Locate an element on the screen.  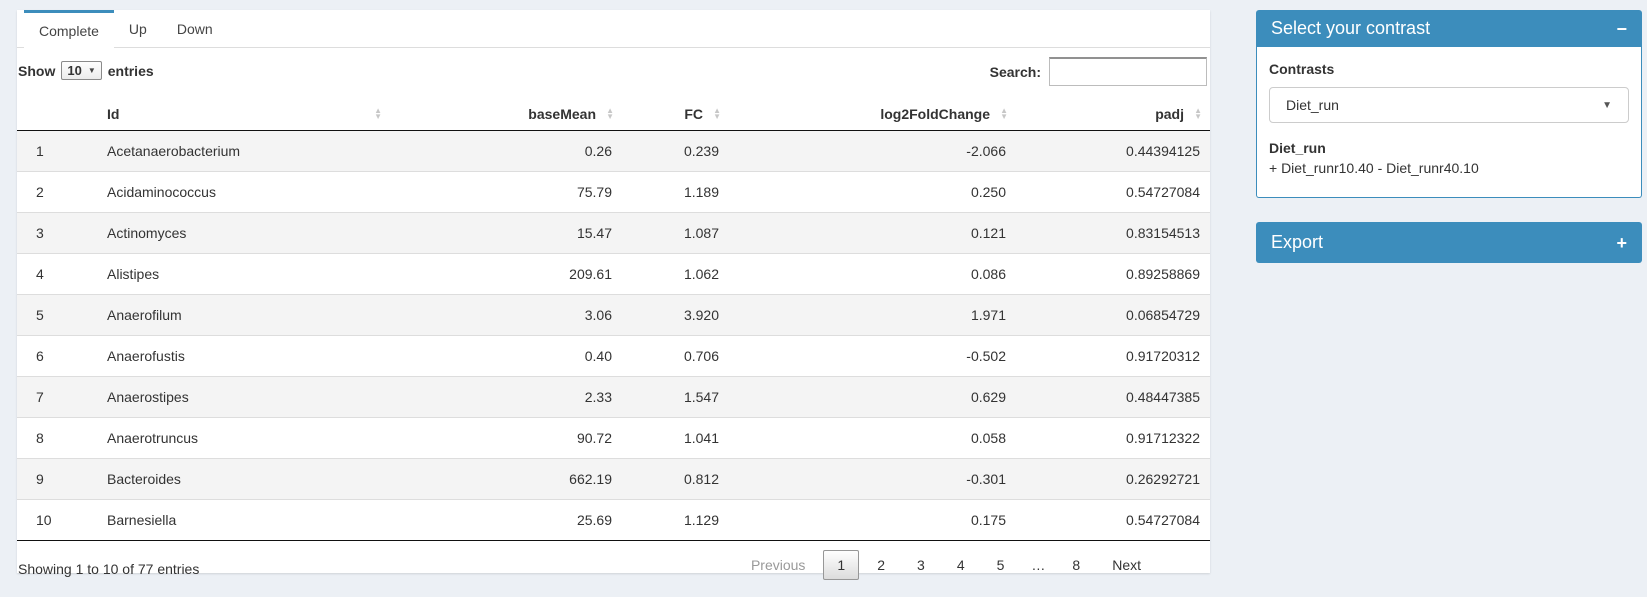
page-buttons: 1 2 3 4 5 … 8 is located at coordinates (956, 565).